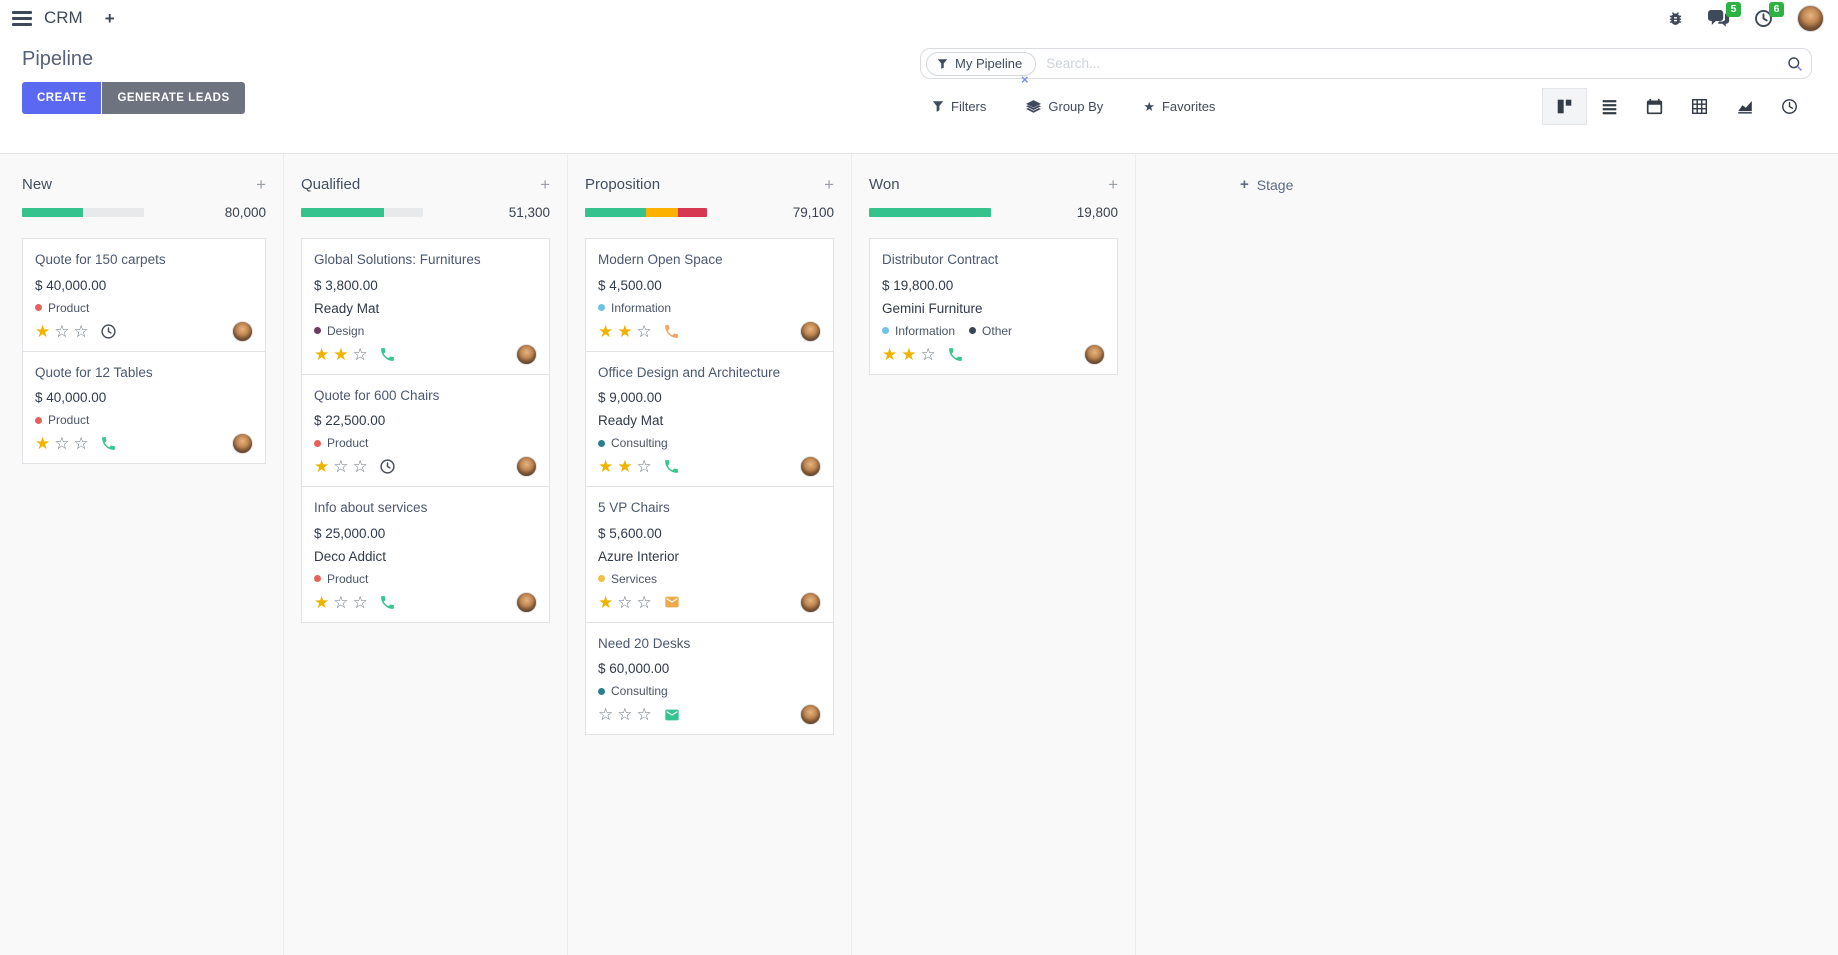 The image size is (1838, 955). Describe the element at coordinates (1179, 106) in the screenshot. I see `favorites-menu-button: ★ Favorites` at that location.